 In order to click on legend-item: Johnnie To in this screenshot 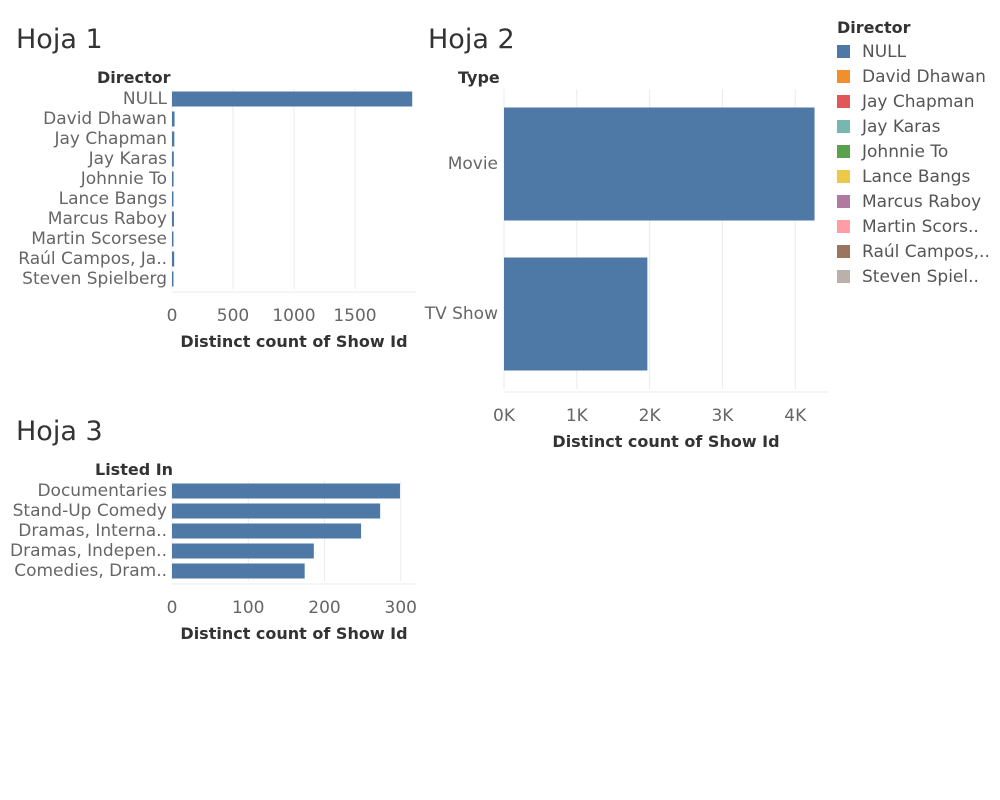, I will do `click(917, 151)`.